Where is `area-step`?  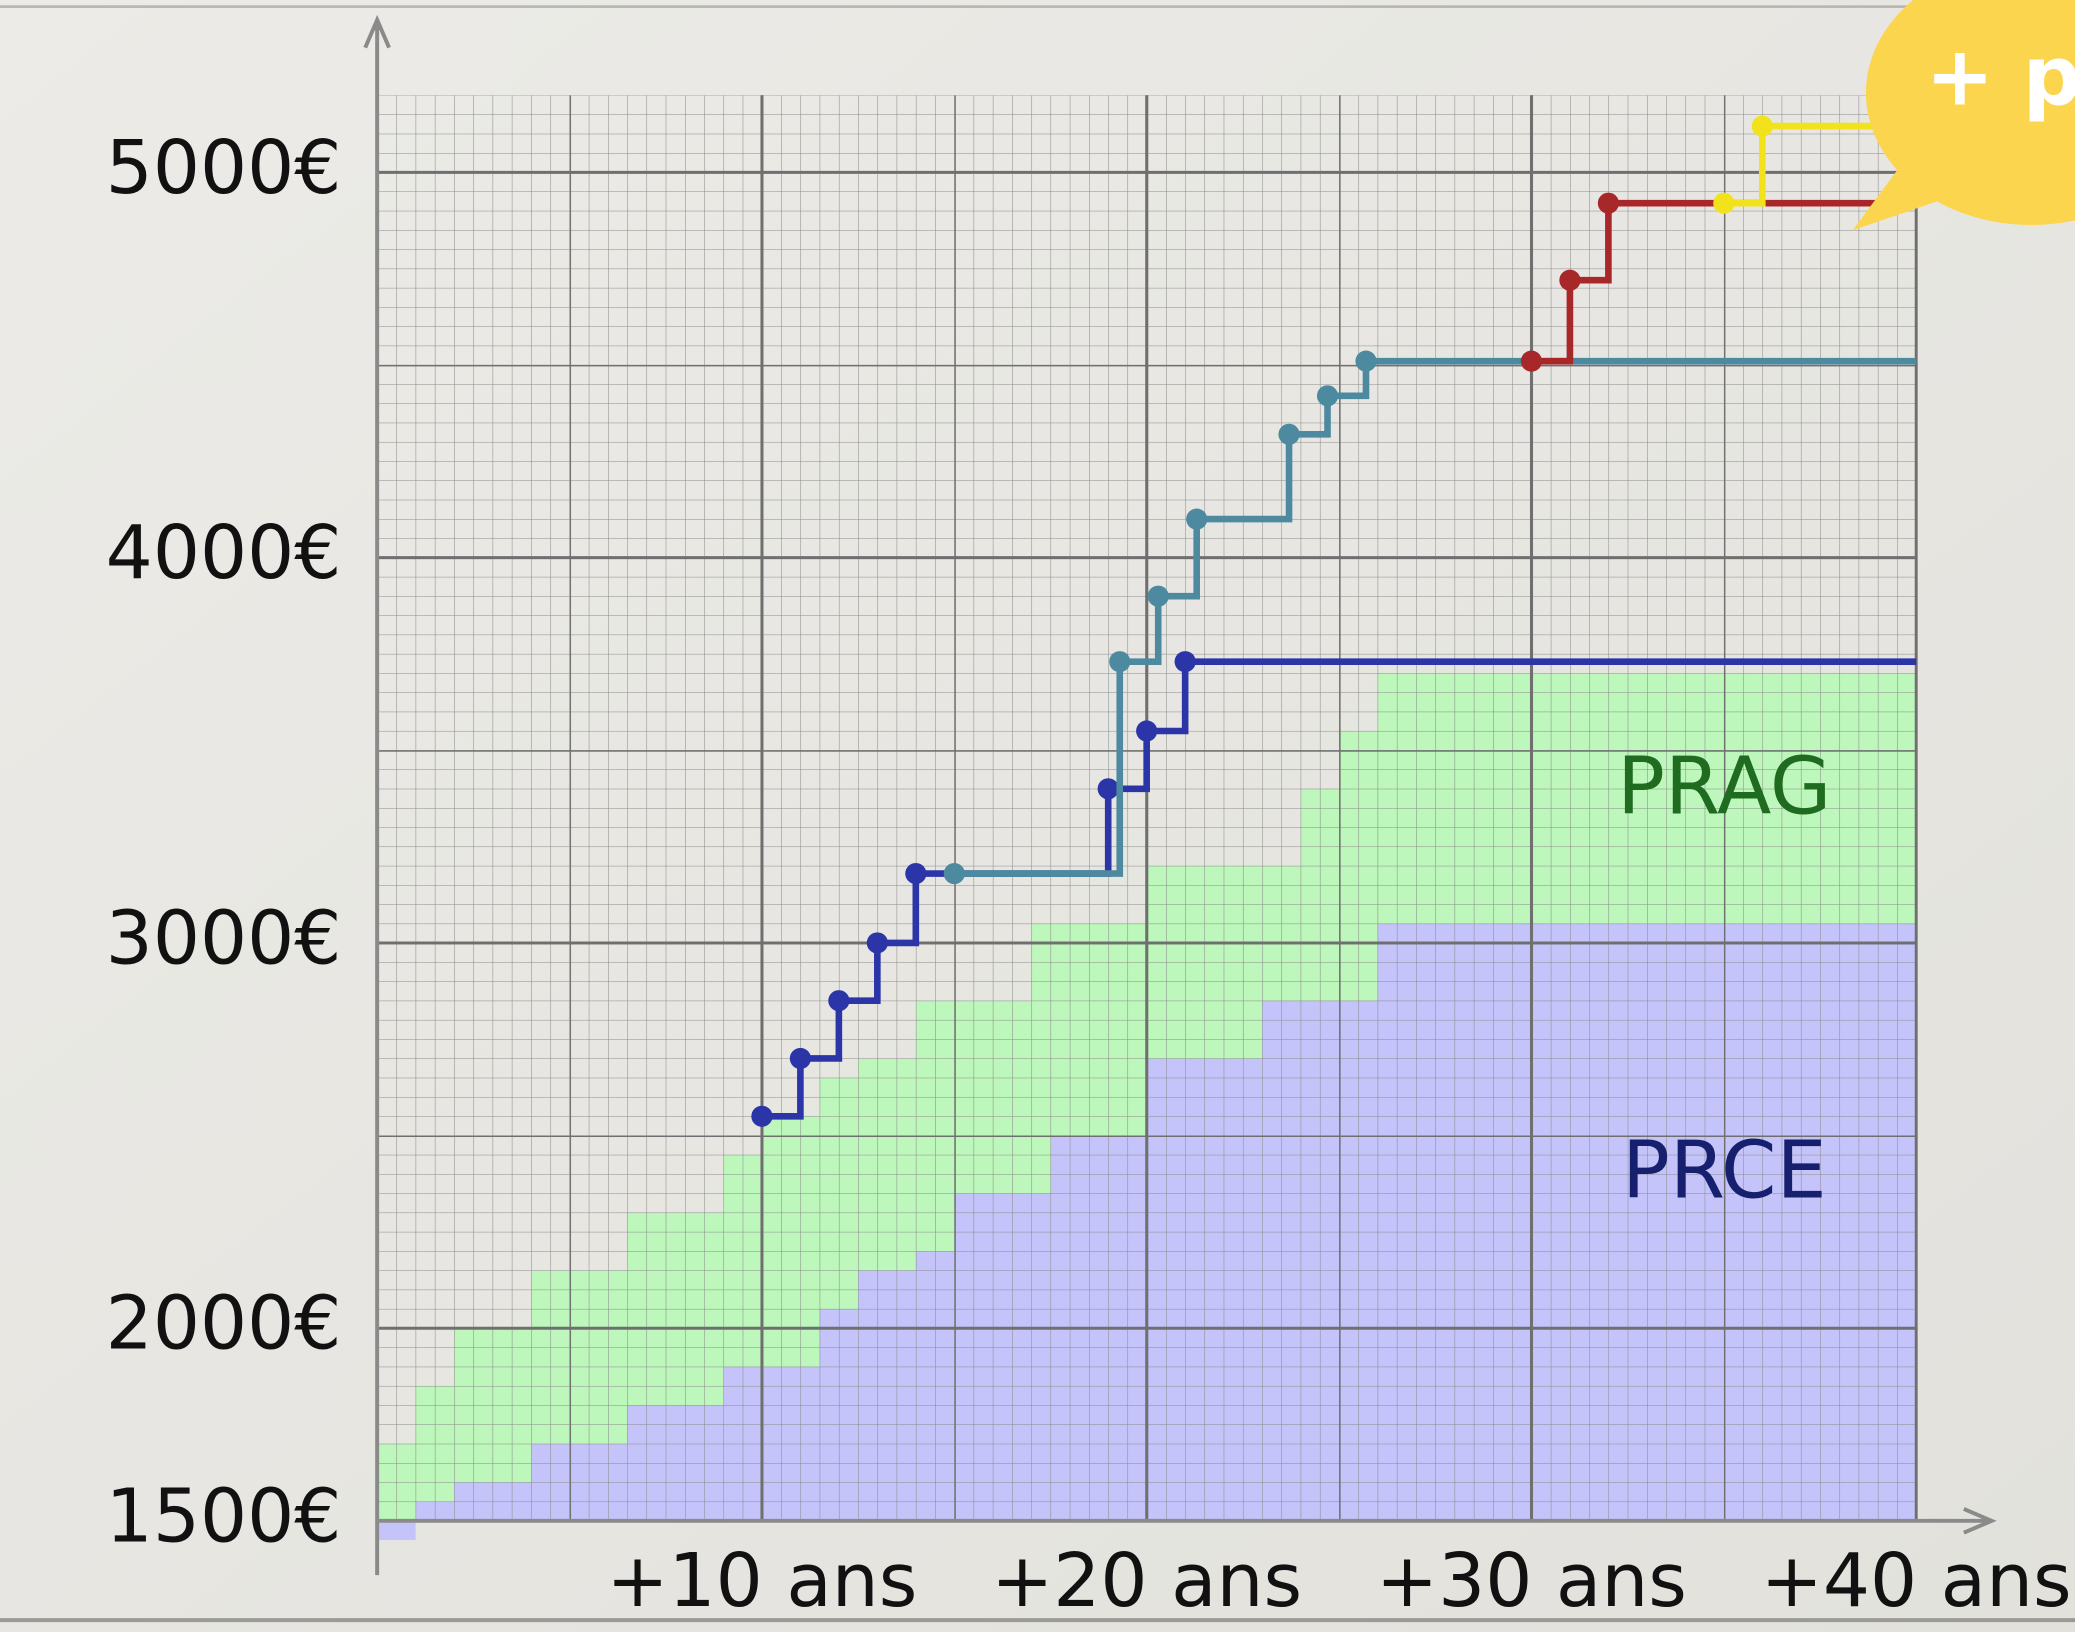
area-step is located at coordinates (396, 1530).